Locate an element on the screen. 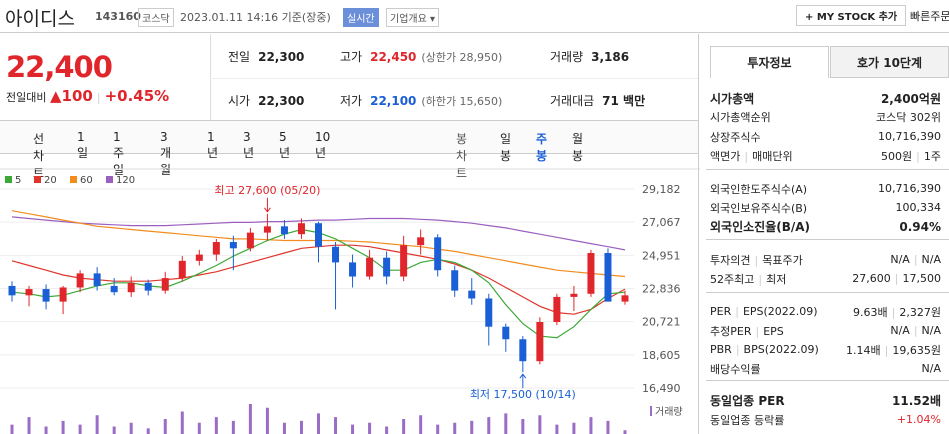  info-row: PBR | BPS(2022.09) 1.14배 | 19,635원 is located at coordinates (825, 349).